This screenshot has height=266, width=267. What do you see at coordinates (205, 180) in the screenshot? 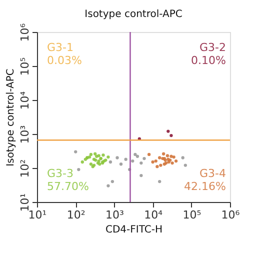
I see `annotation: G3-4 42.16%` at bounding box center [205, 180].